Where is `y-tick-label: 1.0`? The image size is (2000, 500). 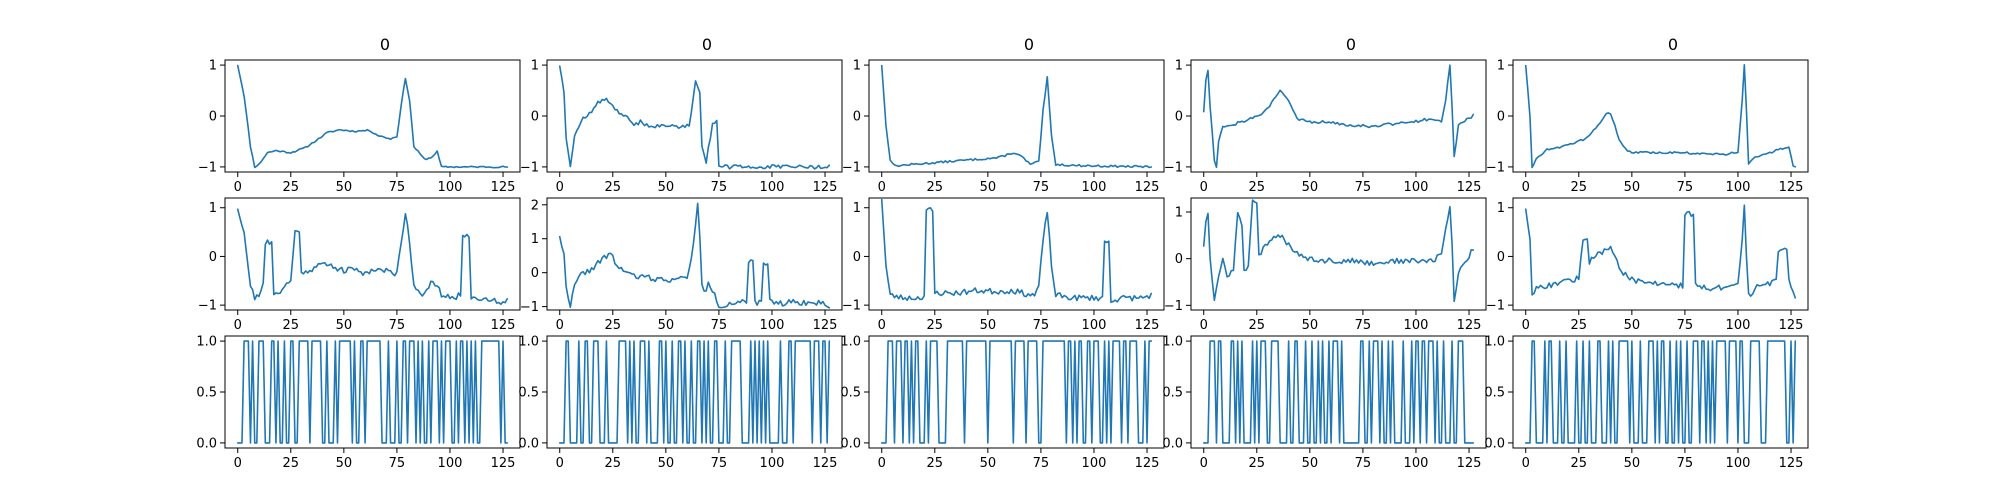 y-tick-label: 1.0 is located at coordinates (528, 342).